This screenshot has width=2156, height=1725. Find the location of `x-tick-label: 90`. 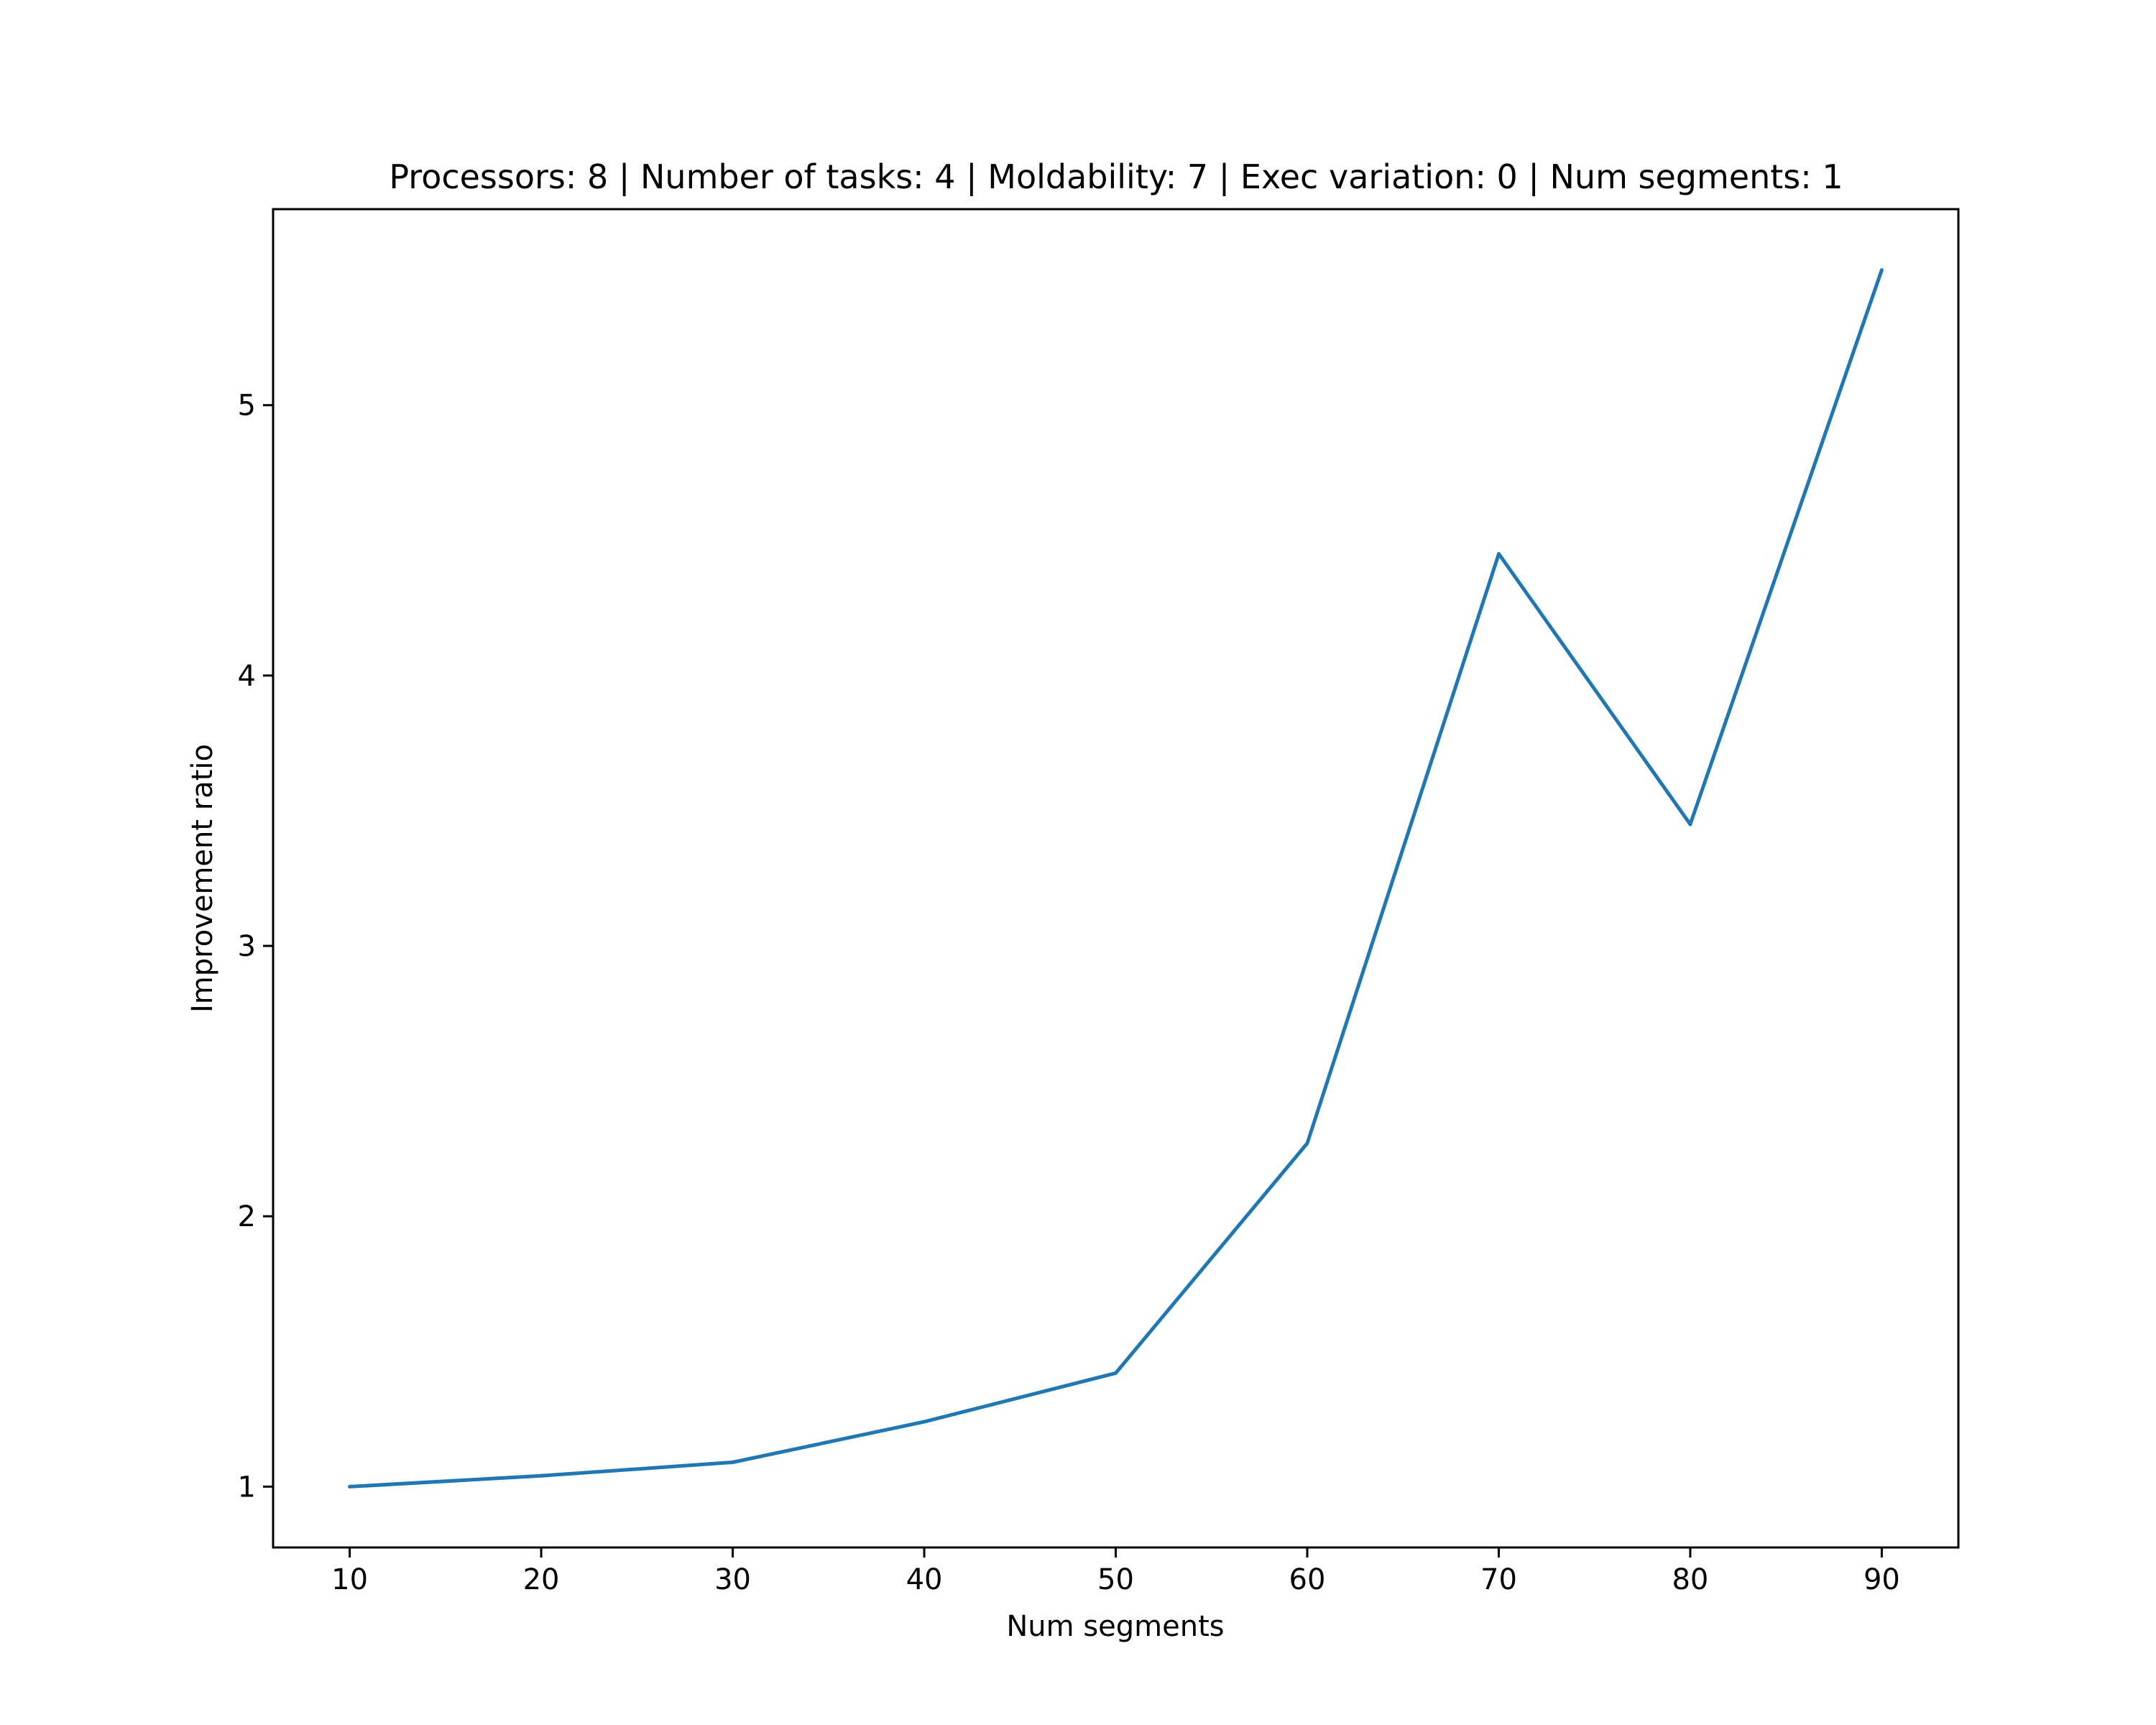

x-tick-label: 90 is located at coordinates (1882, 1579).